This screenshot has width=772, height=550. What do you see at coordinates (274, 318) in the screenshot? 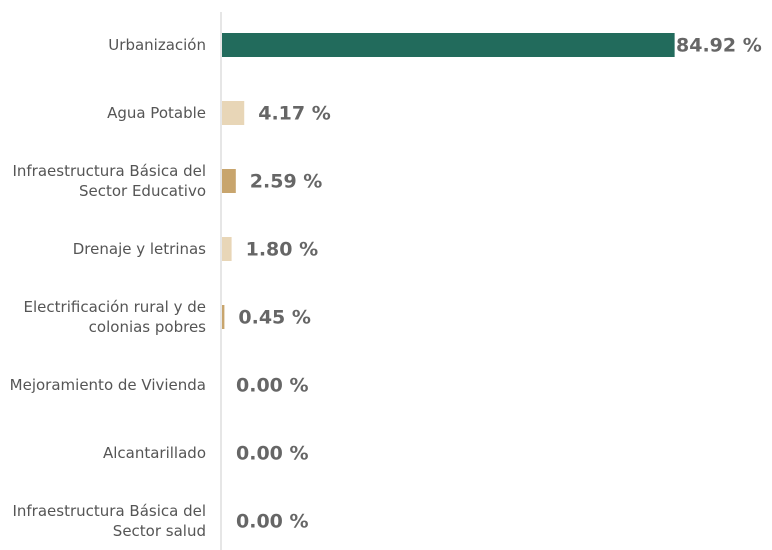
I see `value-label: 0.45 %` at bounding box center [274, 318].